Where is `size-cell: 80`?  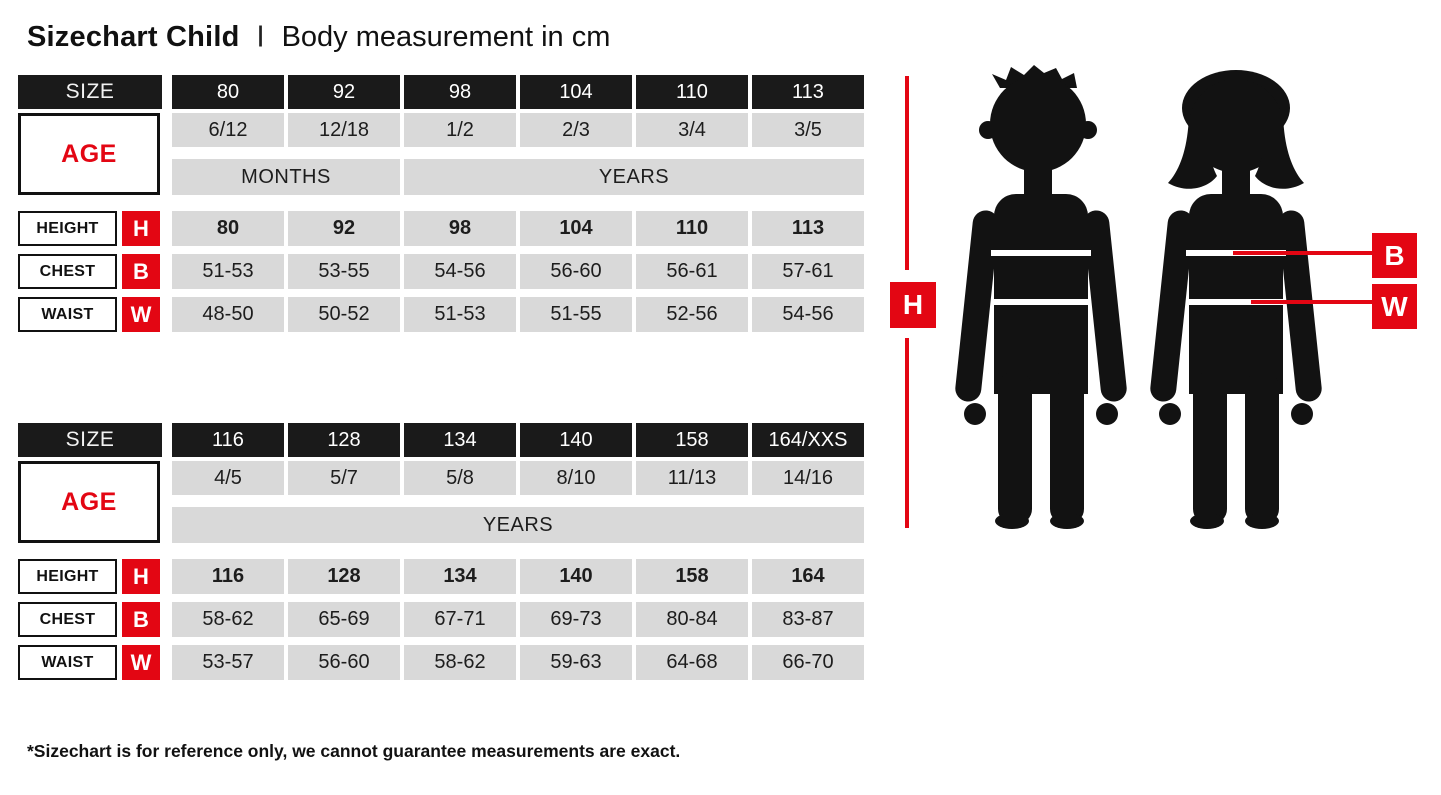 size-cell: 80 is located at coordinates (228, 92).